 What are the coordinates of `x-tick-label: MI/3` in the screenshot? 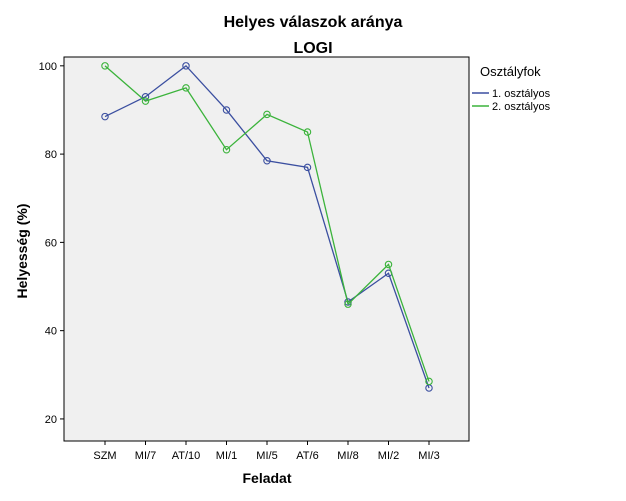 It's located at (428, 456).